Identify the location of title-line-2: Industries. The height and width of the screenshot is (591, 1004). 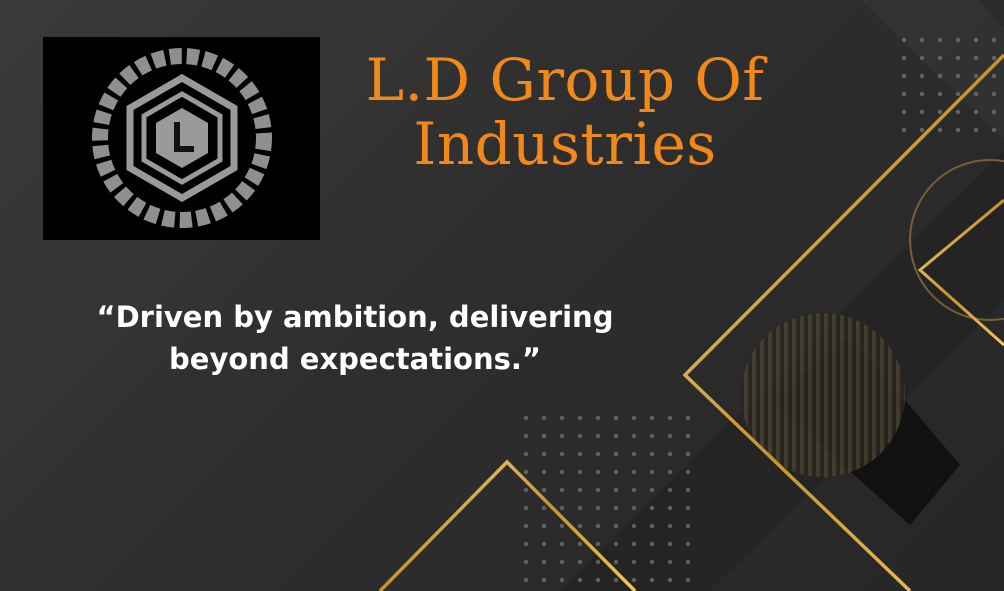
(565, 144).